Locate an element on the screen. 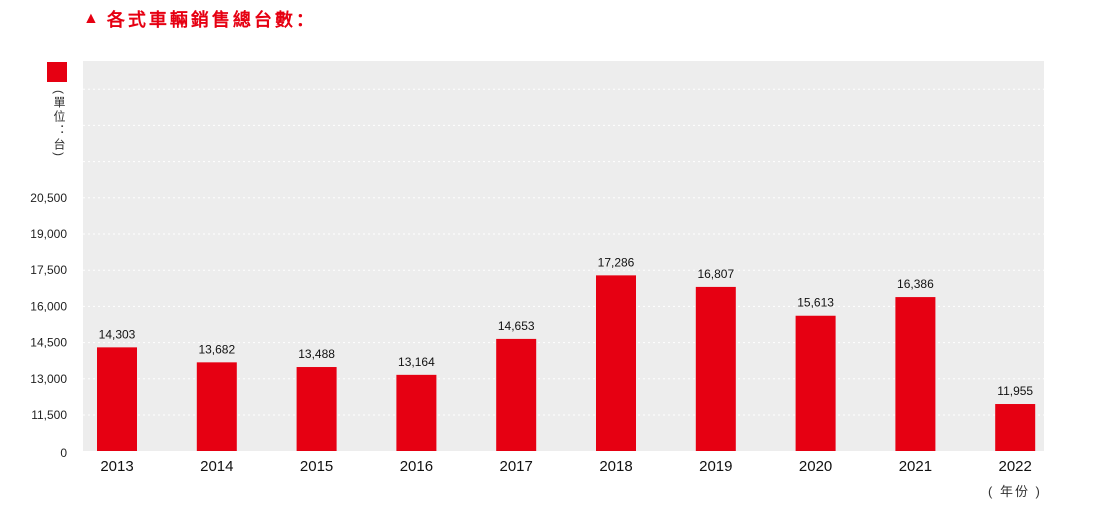 Image resolution: width=1120 pixels, height=508 pixels. chart-title: ▲ 各式車輛銷售總台數： is located at coordinates (200, 19).